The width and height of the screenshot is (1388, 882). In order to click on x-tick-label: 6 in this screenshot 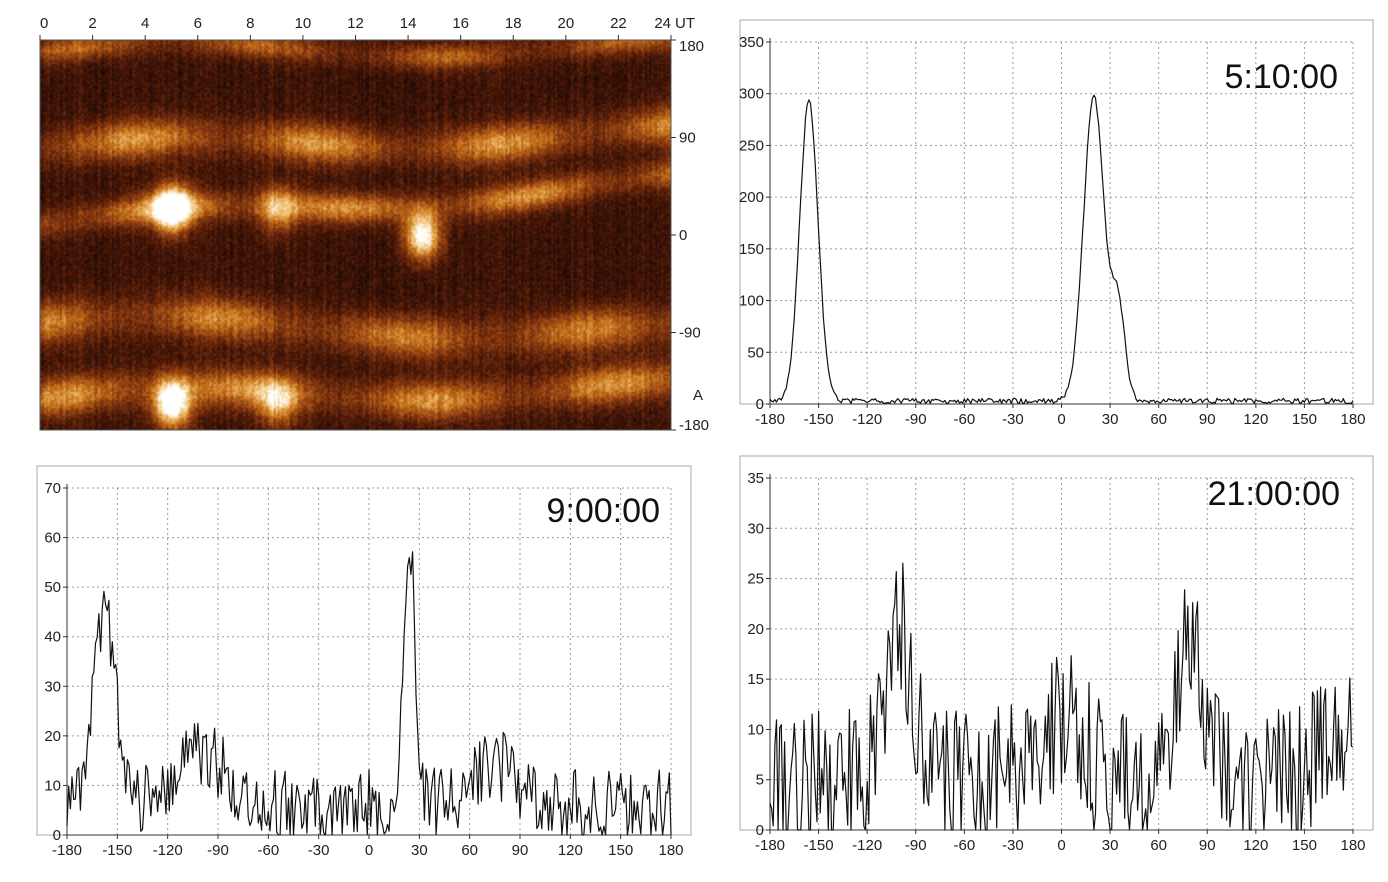, I will do `click(198, 23)`.